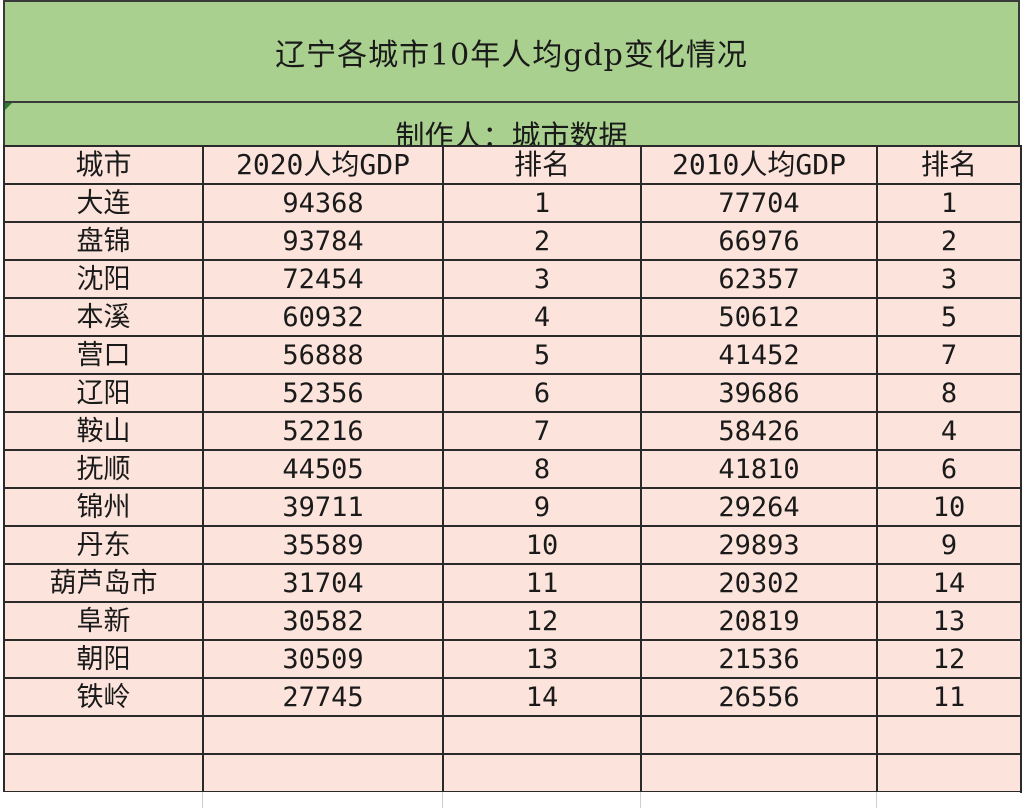 The image size is (1022, 808). Describe the element at coordinates (759, 279) in the screenshot. I see `cell-gdp-2010: 62357` at that location.